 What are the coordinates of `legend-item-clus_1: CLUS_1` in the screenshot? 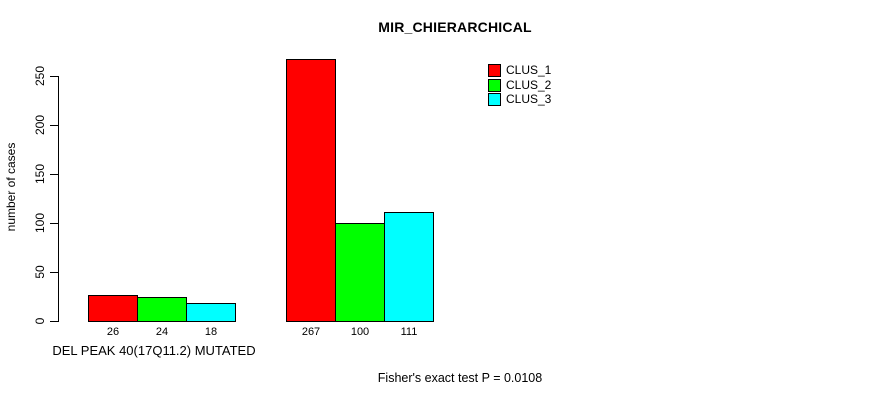 It's located at (519, 70).